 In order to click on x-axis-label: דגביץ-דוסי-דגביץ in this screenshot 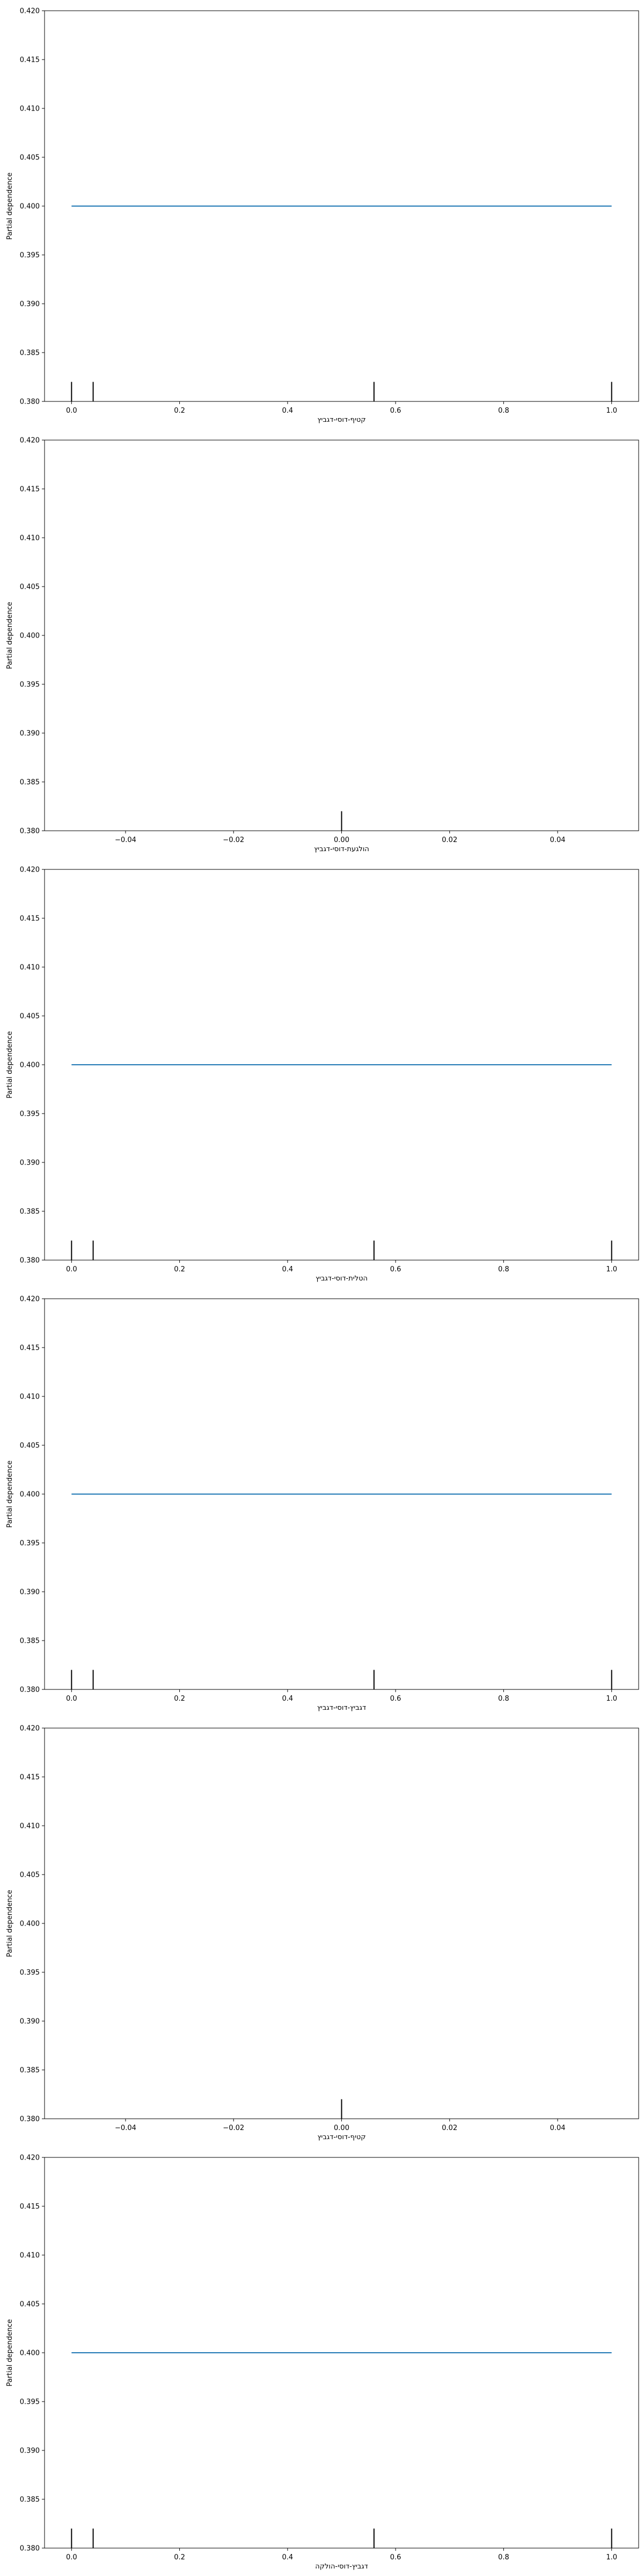, I will do `click(341, 1708)`.